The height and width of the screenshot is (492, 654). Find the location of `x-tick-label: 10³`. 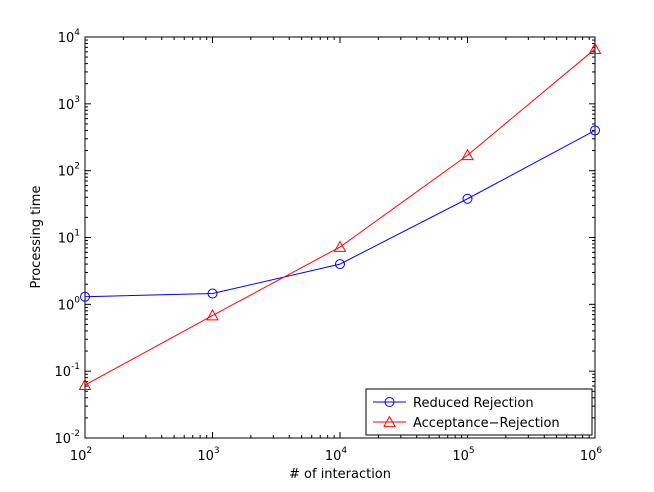

x-tick-label: 10³ is located at coordinates (208, 455).